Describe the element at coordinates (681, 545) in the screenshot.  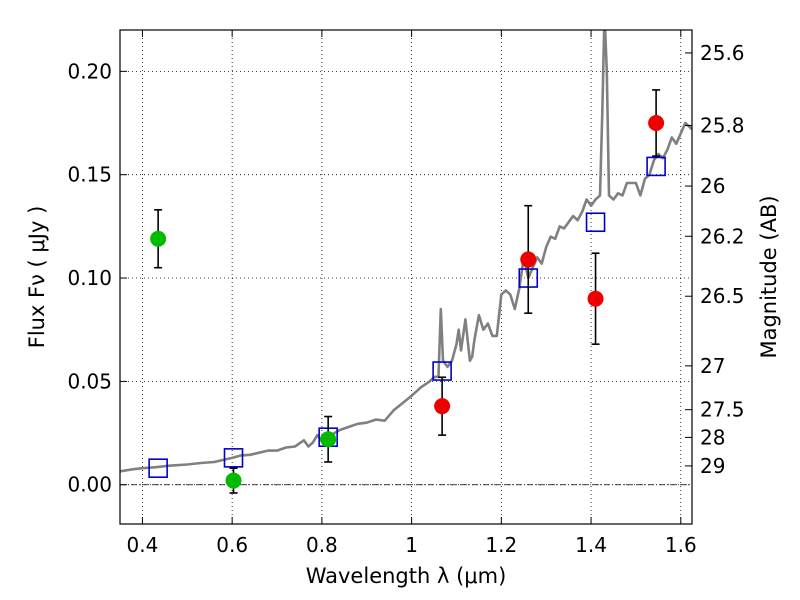
I see `x-tick-label: 1.6` at that location.